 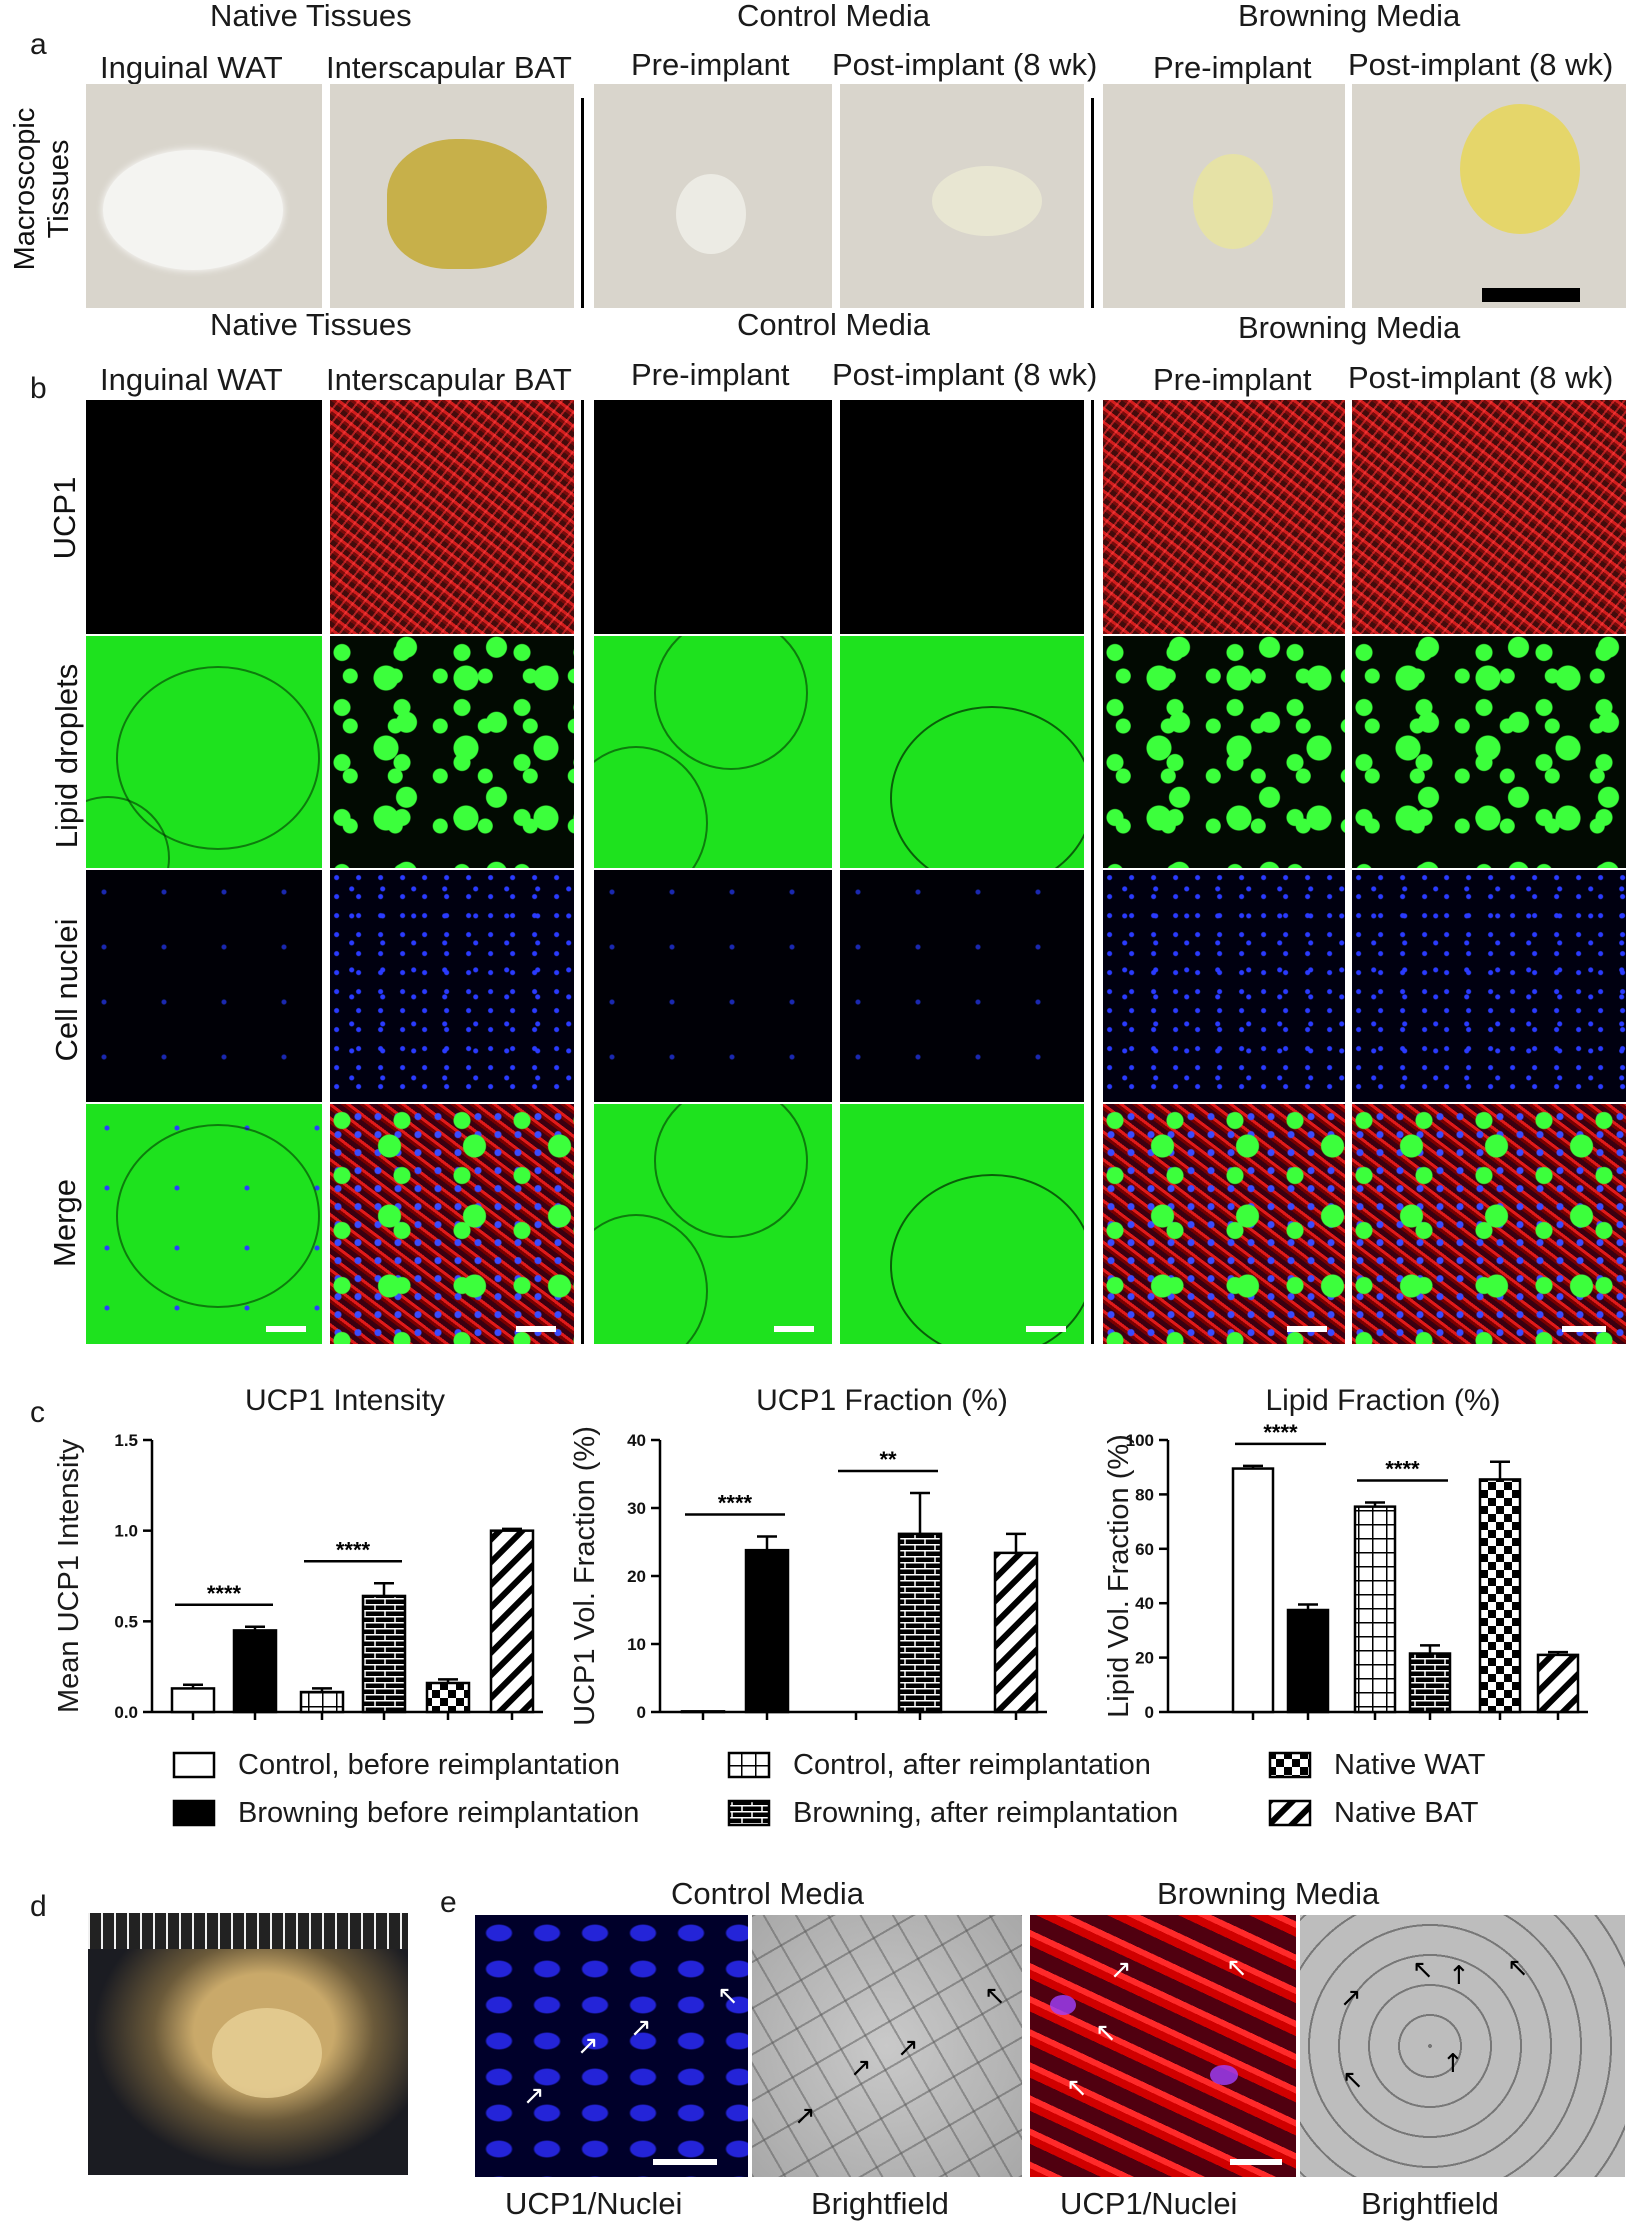 I want to click on y-tick-label: 80, so click(x=1144, y=1494).